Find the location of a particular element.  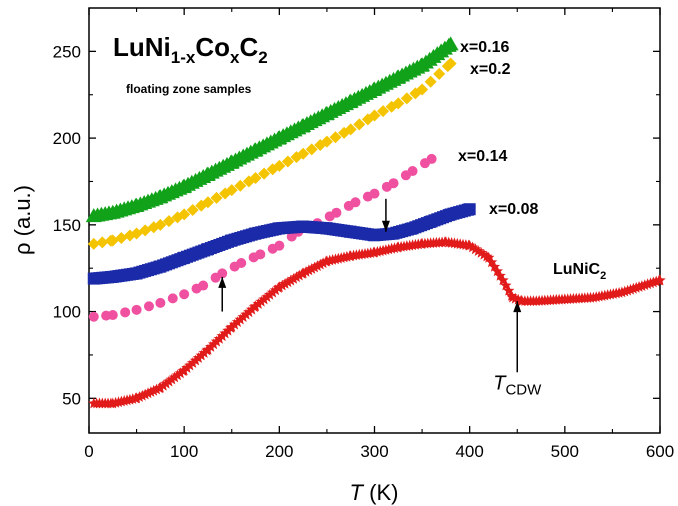

y-axis-title: ρ (a.u.) is located at coordinates (22, 220).